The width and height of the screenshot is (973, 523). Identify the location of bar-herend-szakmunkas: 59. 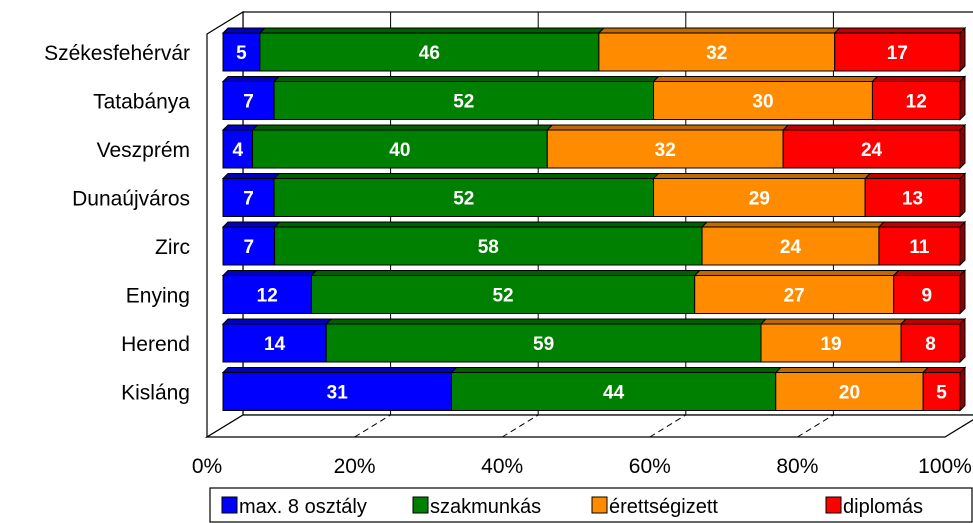
(546, 340).